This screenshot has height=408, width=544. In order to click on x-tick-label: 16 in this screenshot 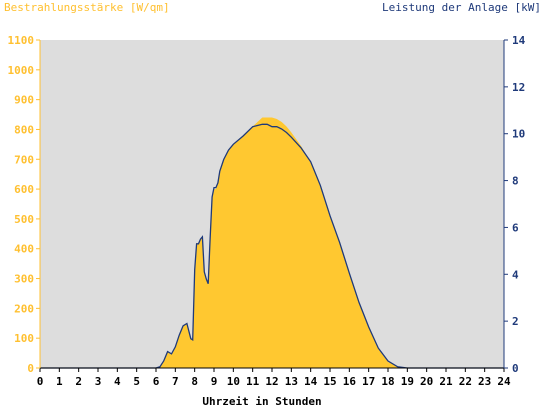, I will do `click(350, 381)`.